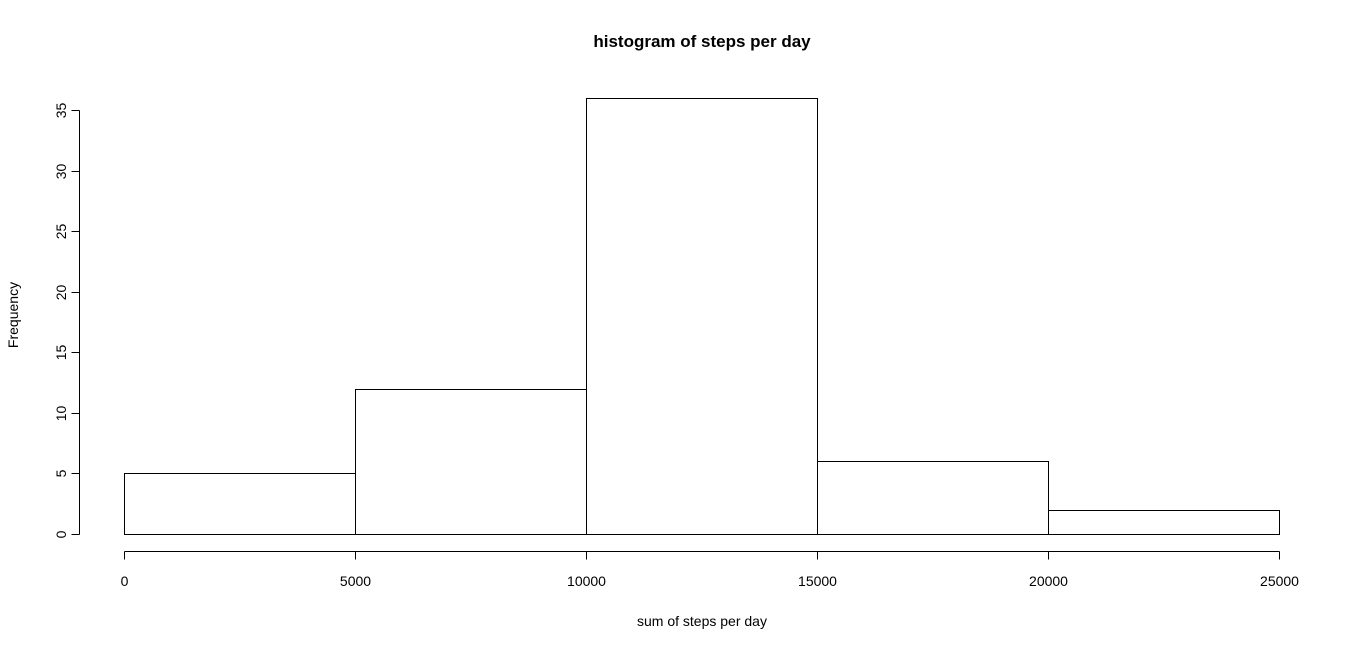  I want to click on x-tick-label-2: 10000, so click(586, 581).